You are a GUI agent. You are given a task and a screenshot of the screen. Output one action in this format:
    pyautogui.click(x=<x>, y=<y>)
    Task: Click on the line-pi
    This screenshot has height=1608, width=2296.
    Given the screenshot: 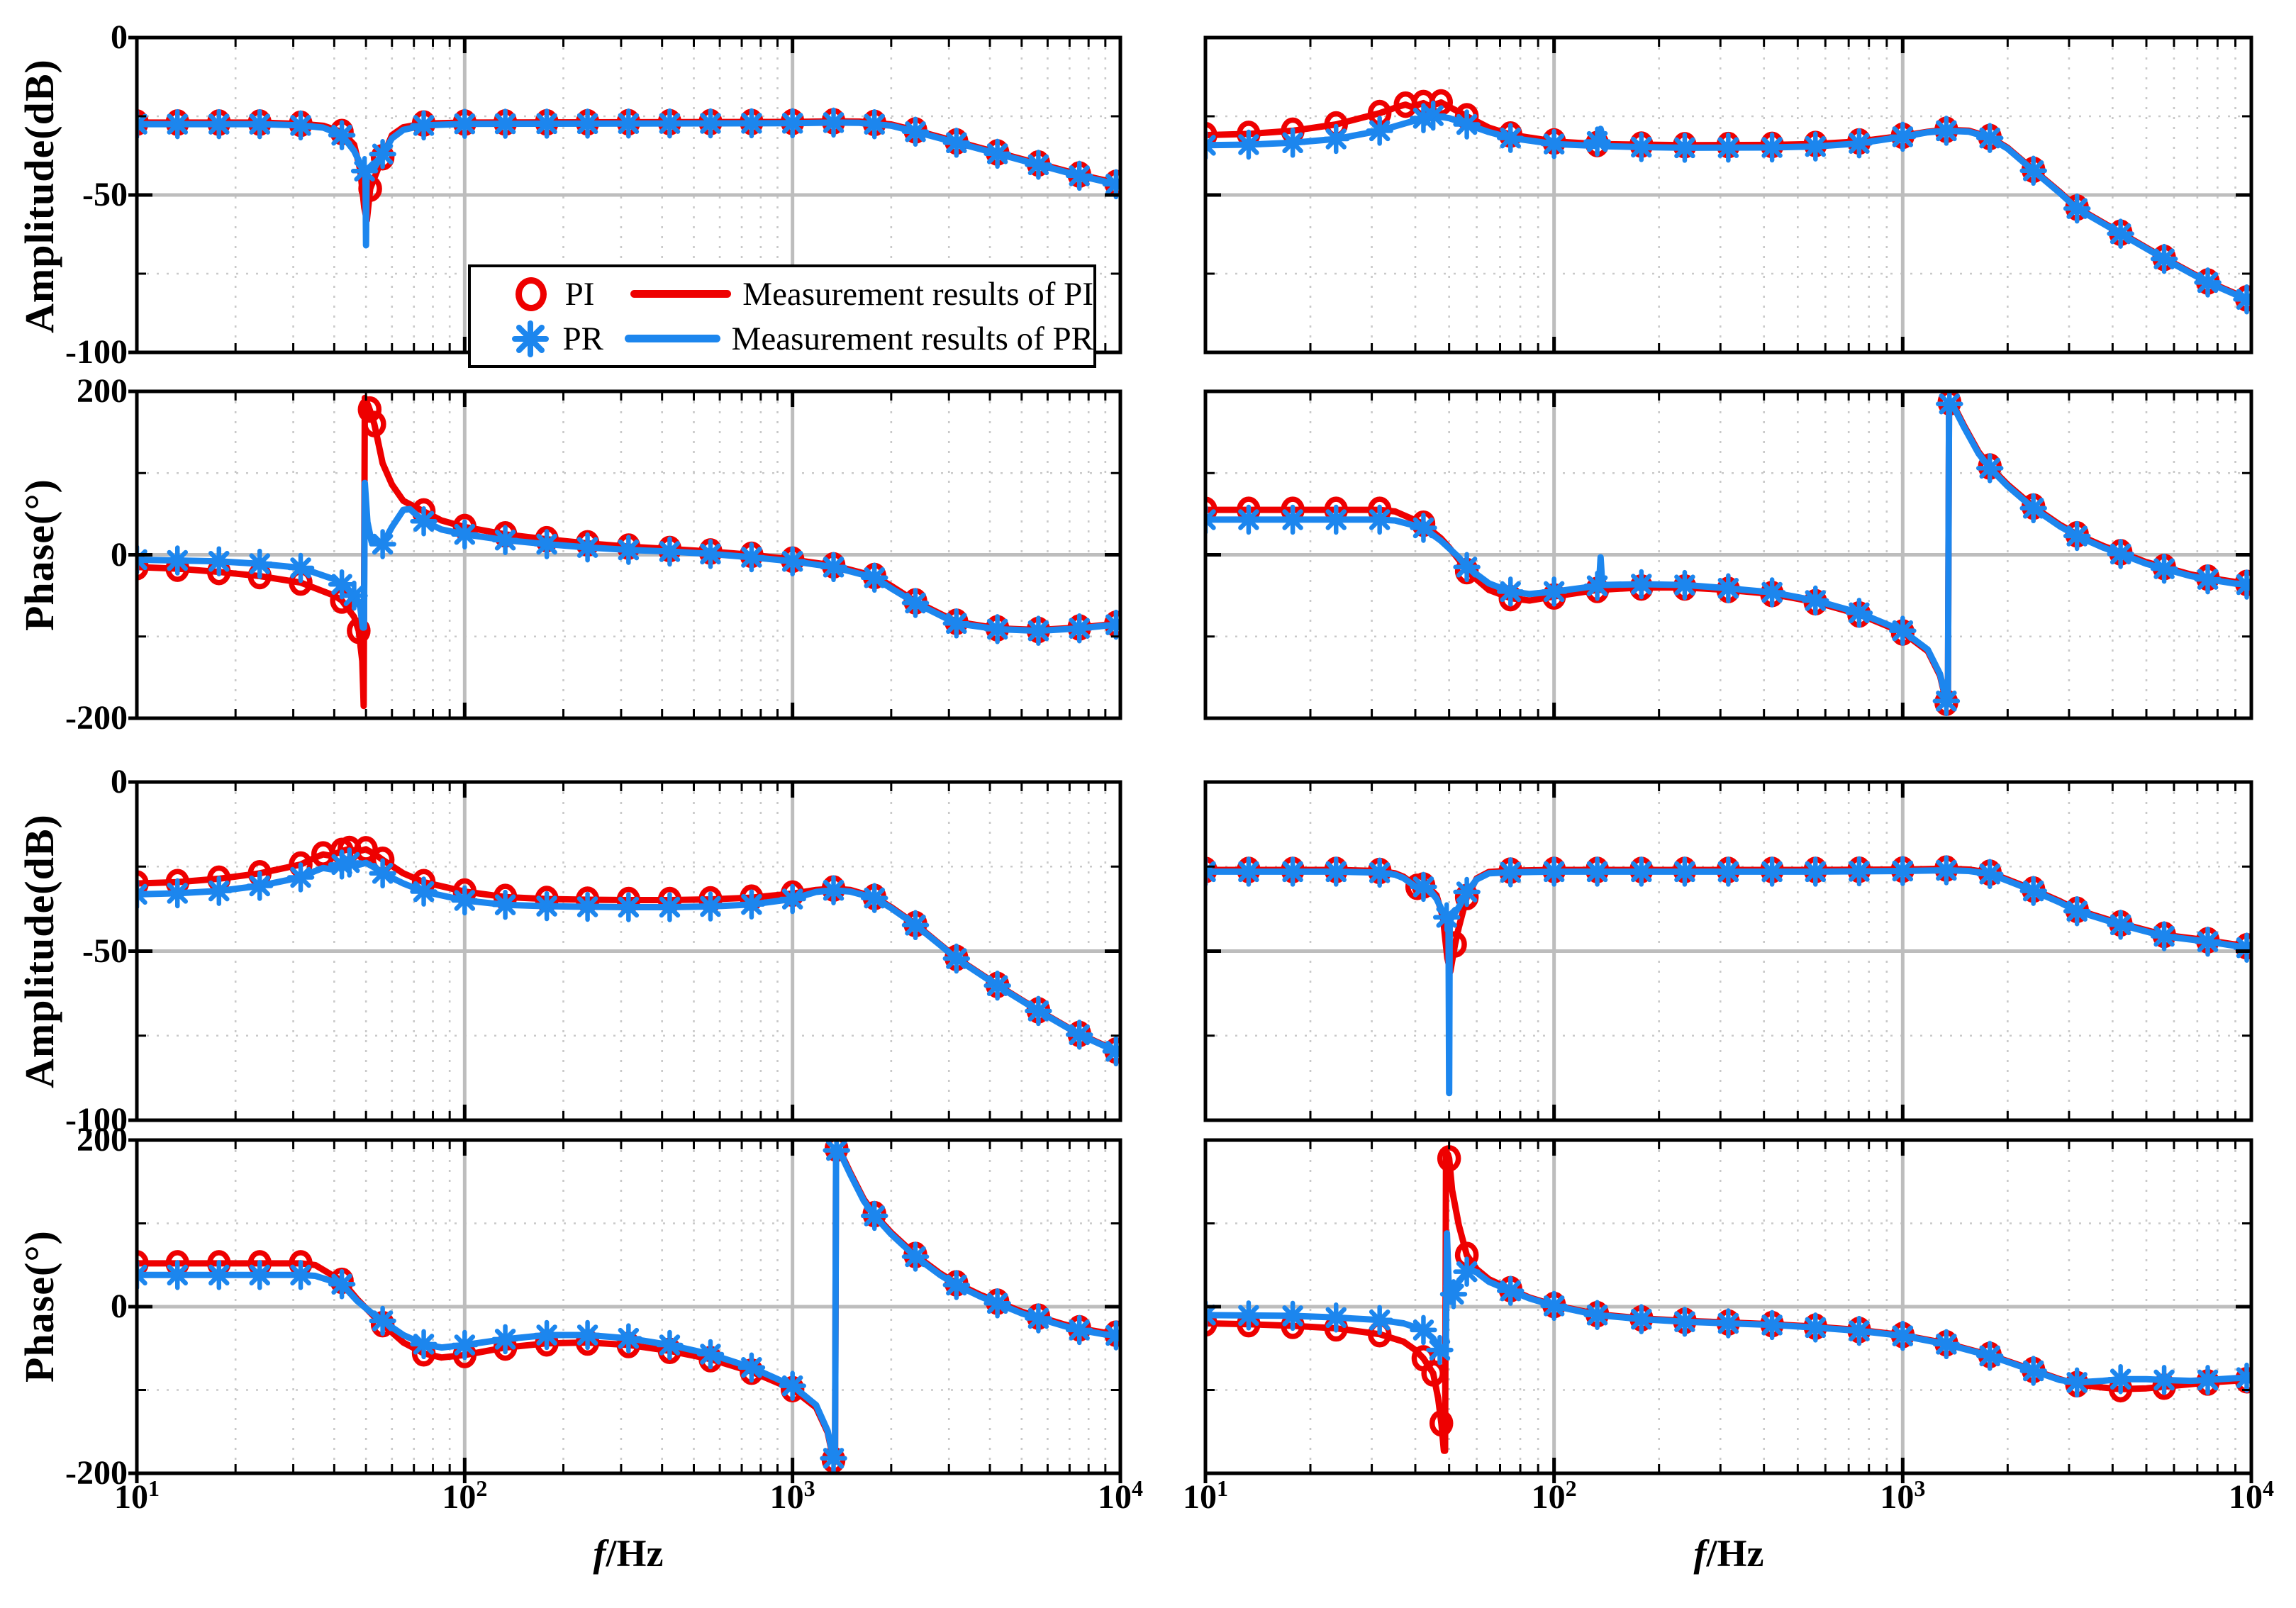 What is the action you would take?
    pyautogui.click(x=1728, y=1301)
    